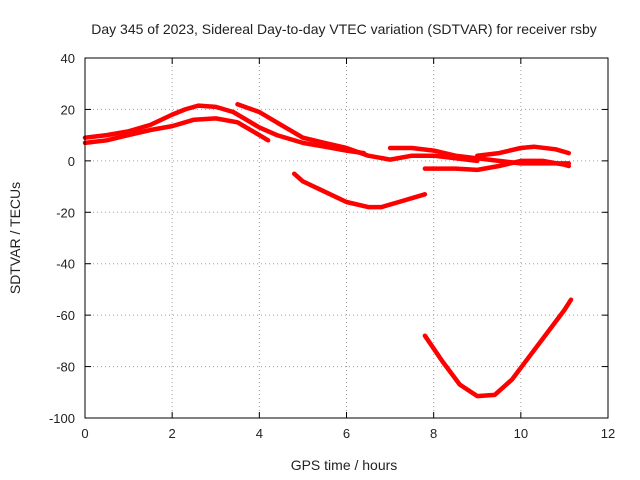 The width and height of the screenshot is (640, 480). What do you see at coordinates (346, 433) in the screenshot?
I see `x-tick-label: 6` at bounding box center [346, 433].